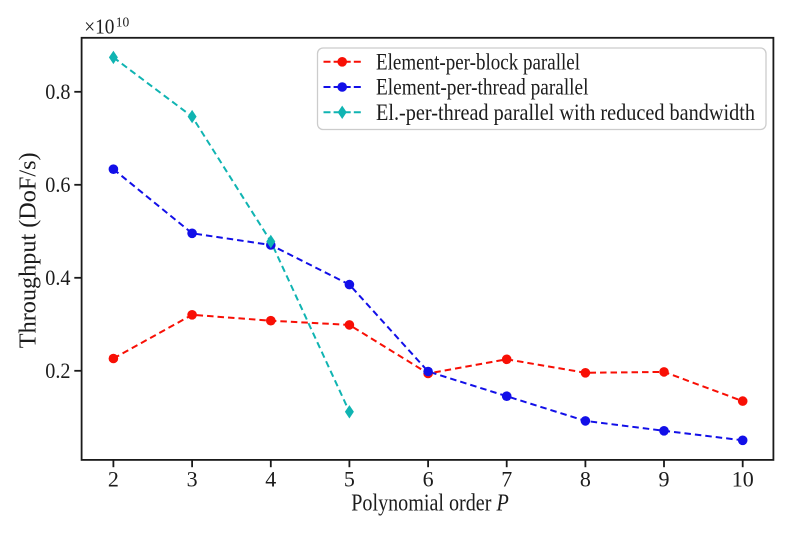 The image size is (800, 533). Describe the element at coordinates (349, 479) in the screenshot. I see `svg-text: 5` at that location.